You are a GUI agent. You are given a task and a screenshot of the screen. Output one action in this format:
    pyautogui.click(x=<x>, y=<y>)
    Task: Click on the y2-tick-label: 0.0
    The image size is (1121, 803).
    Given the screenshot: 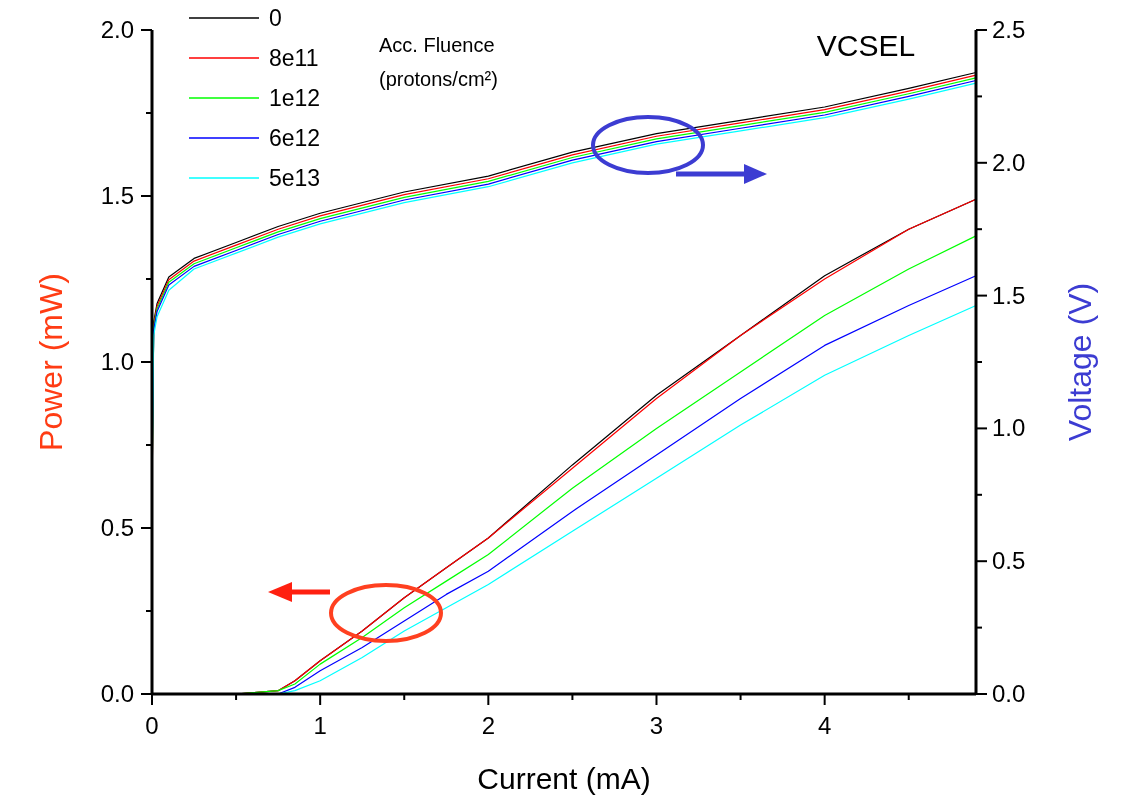 What is the action you would take?
    pyautogui.click(x=1009, y=693)
    